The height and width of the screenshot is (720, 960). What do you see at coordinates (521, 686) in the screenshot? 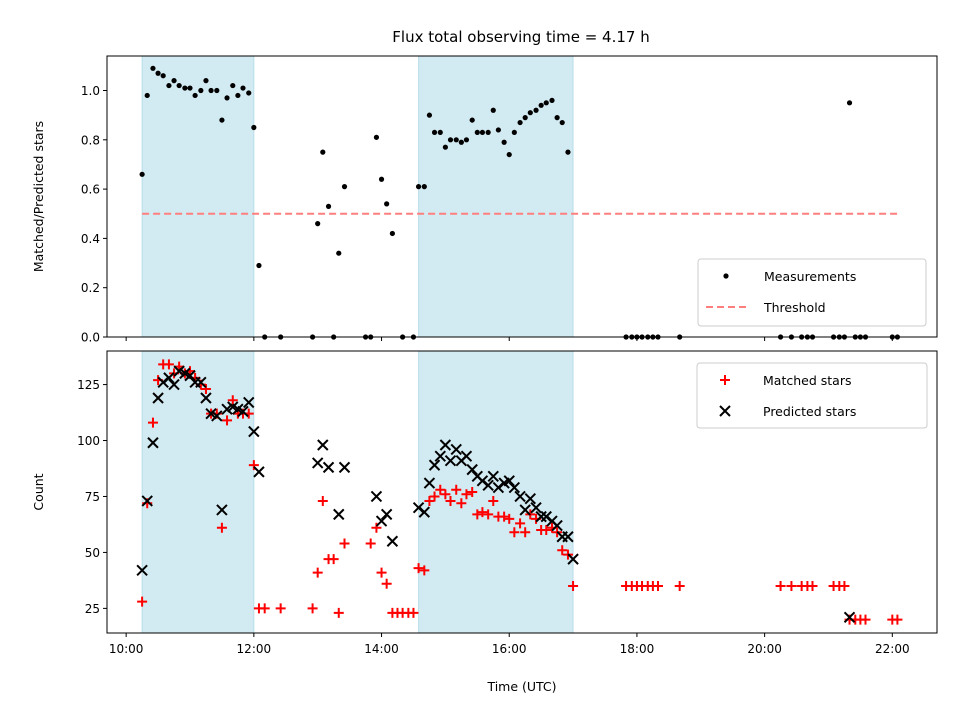
I see `x-axis-label: Time (UTC)` at bounding box center [521, 686].